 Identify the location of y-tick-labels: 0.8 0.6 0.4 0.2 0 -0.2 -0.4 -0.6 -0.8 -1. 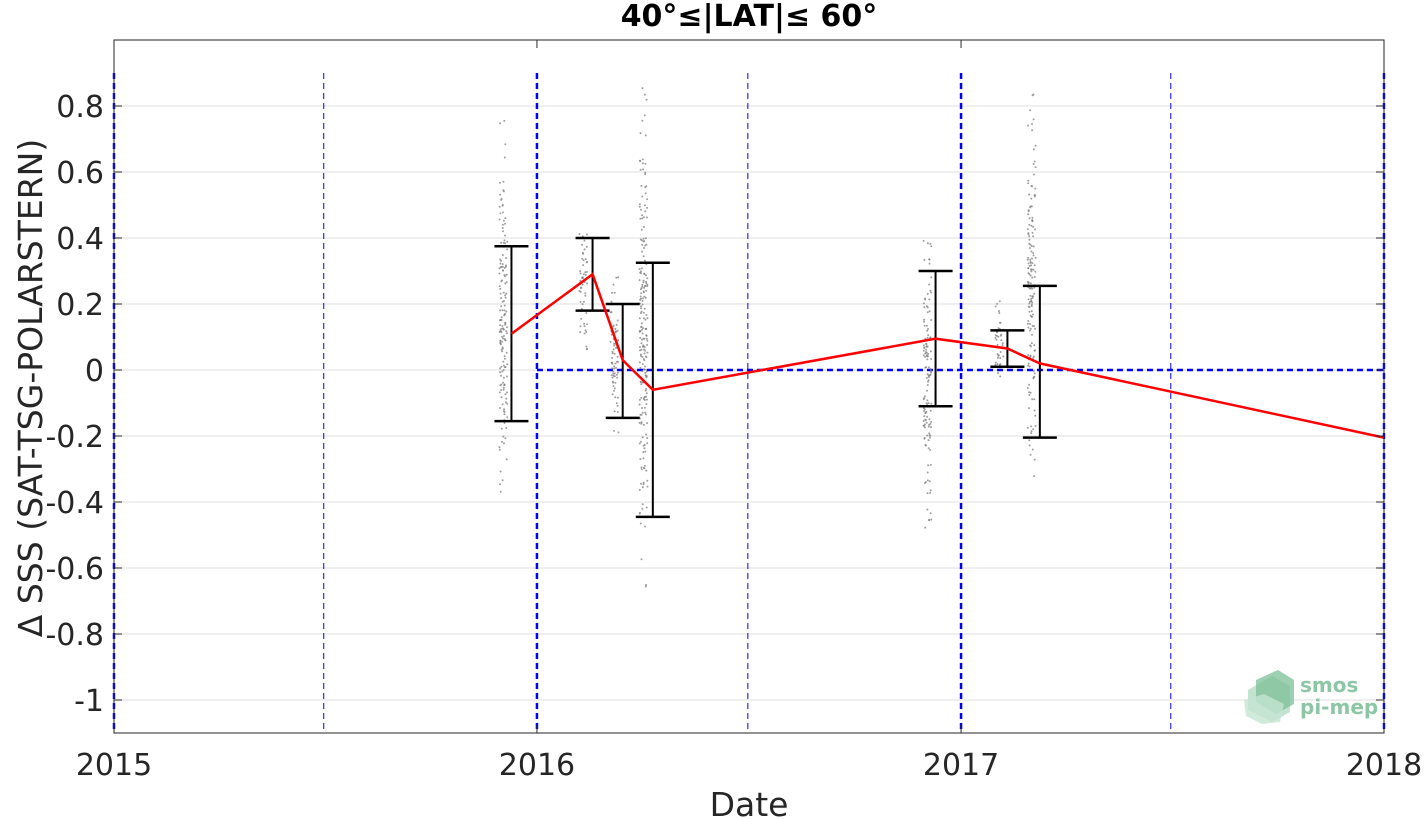
(74, 404).